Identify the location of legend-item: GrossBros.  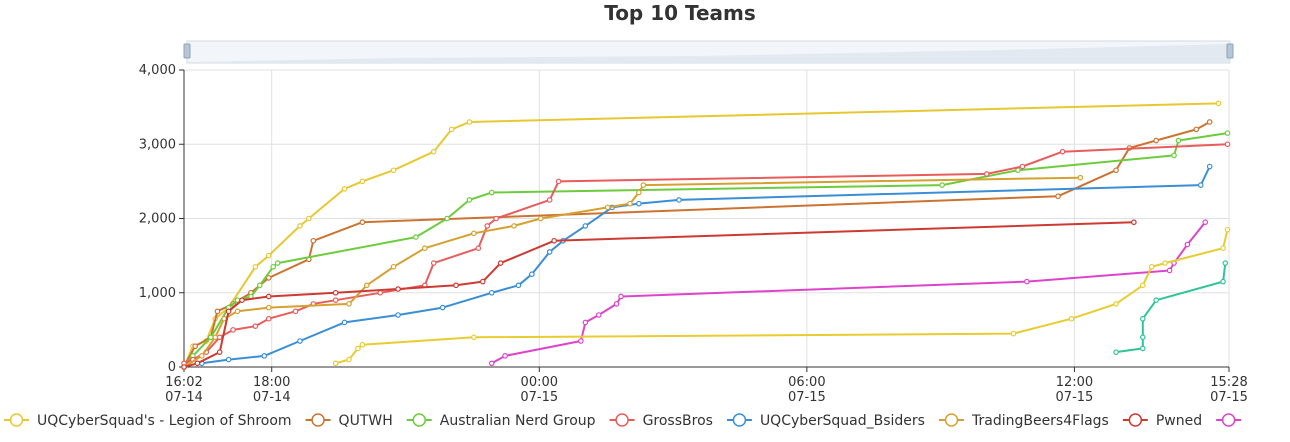
(661, 421).